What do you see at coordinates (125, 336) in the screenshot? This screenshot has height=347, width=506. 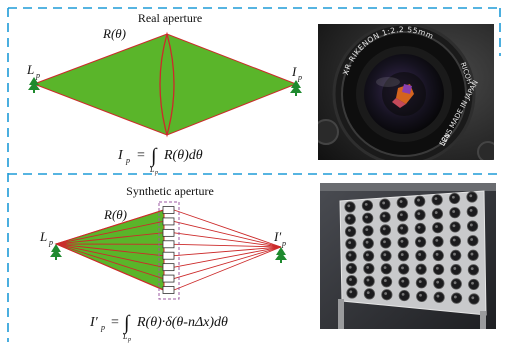 I see `svg-text: L` at bounding box center [125, 336].